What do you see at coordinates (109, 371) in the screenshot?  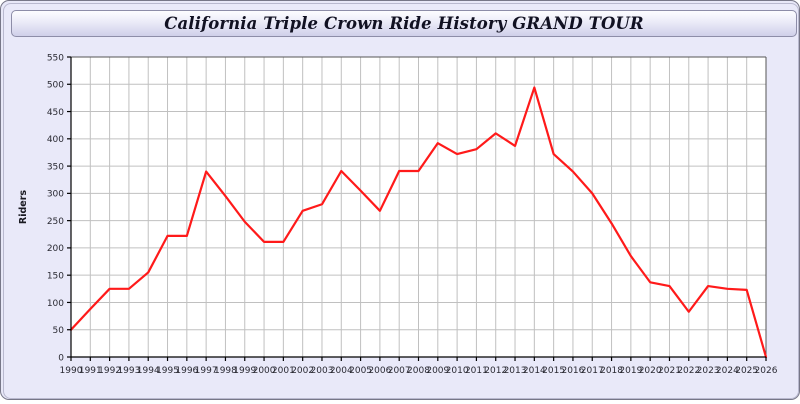 I see `x-tick-label: 1992` at bounding box center [109, 371].